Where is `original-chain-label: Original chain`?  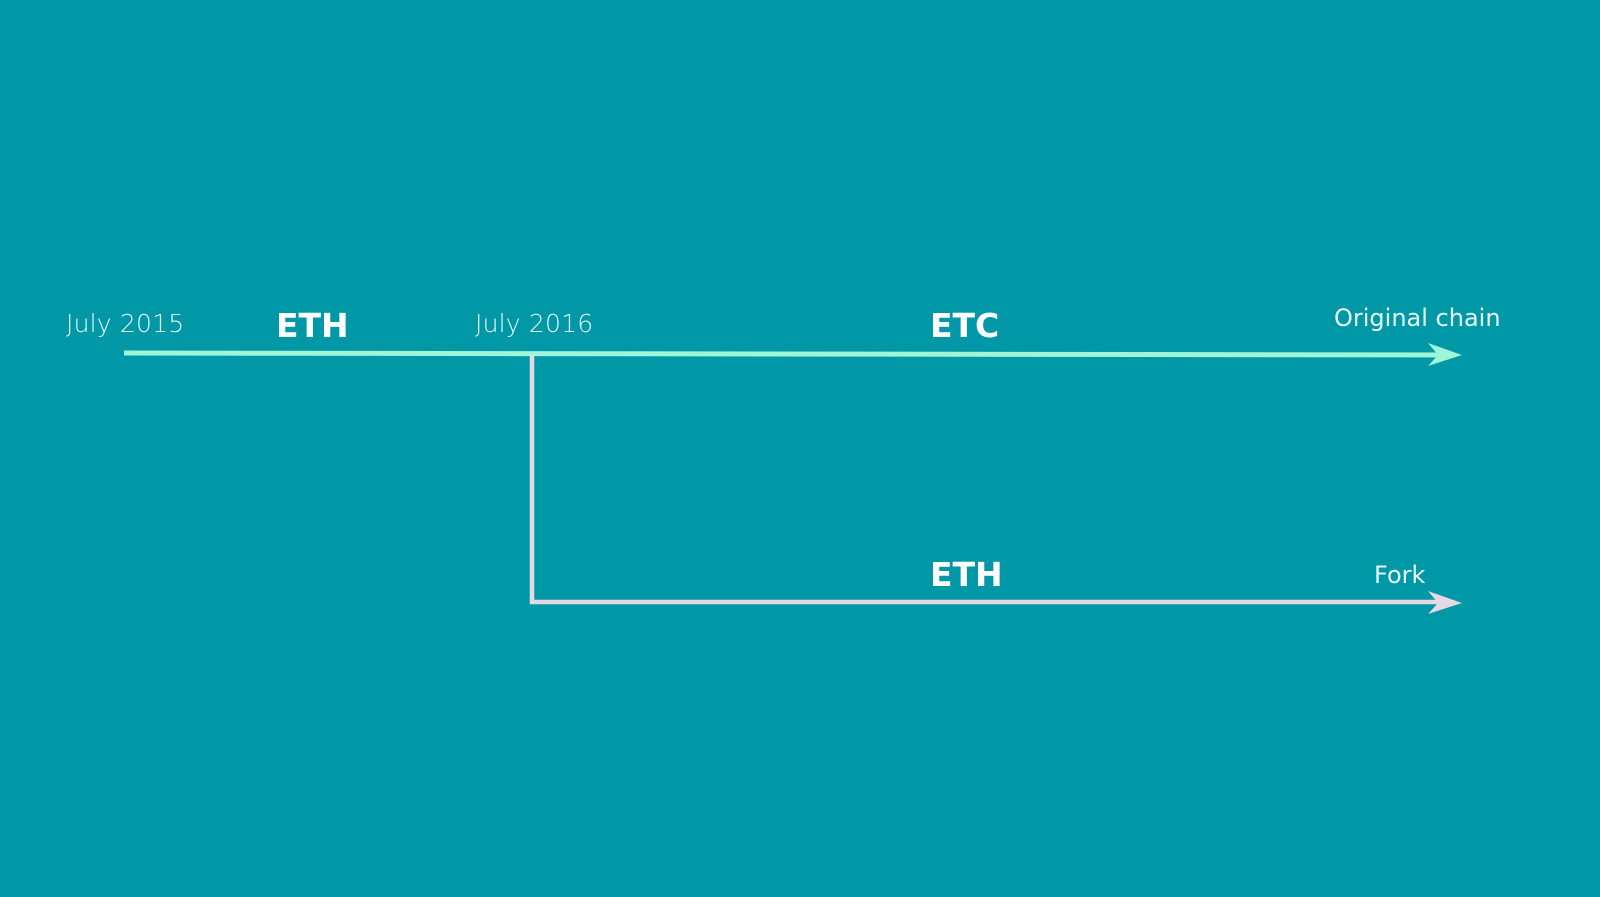 original-chain-label: Original chain is located at coordinates (1417, 318).